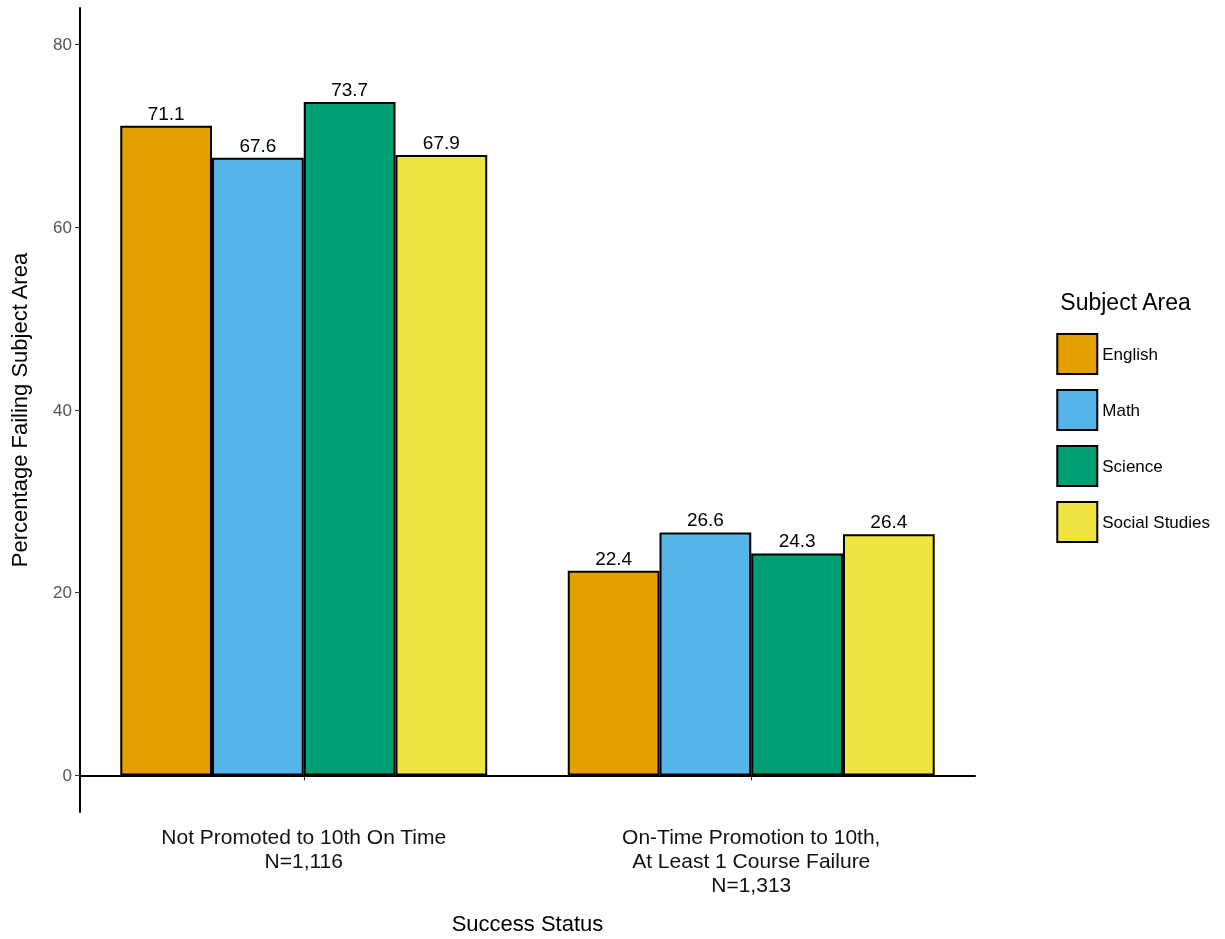  I want to click on x-tick-label: On-Time Promotion to 10th, At Least 1 Course Failure N=1,313, so click(751, 860).